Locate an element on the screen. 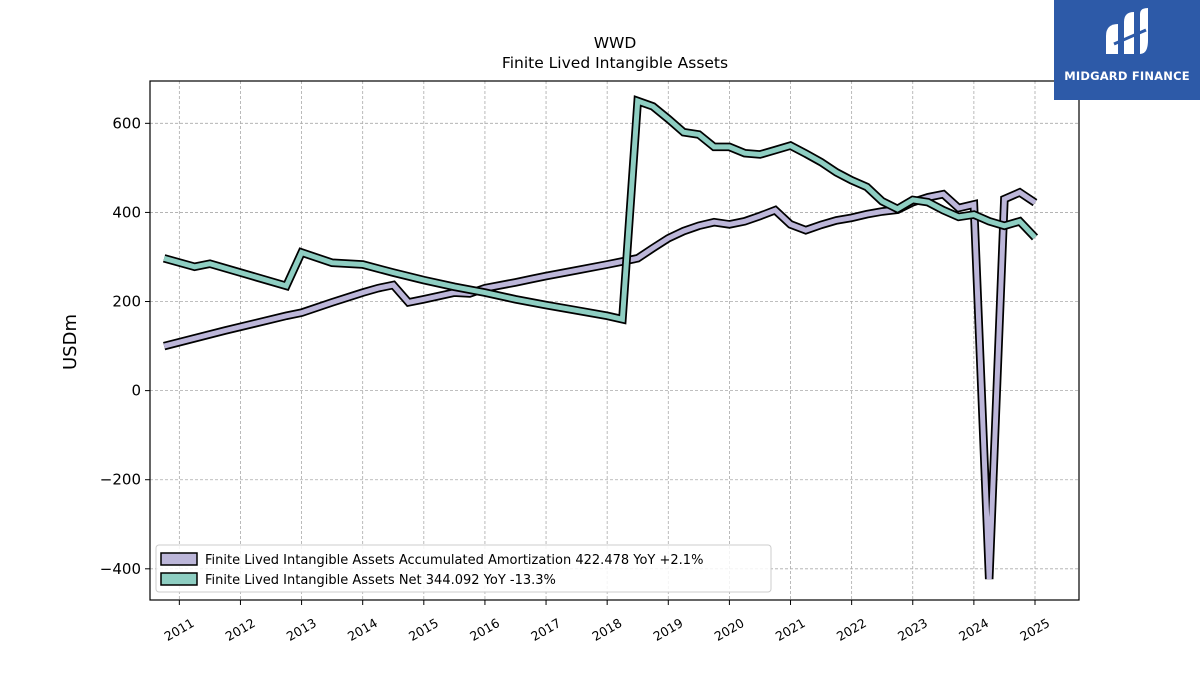  y-tick-label: 0 is located at coordinates (136, 391).